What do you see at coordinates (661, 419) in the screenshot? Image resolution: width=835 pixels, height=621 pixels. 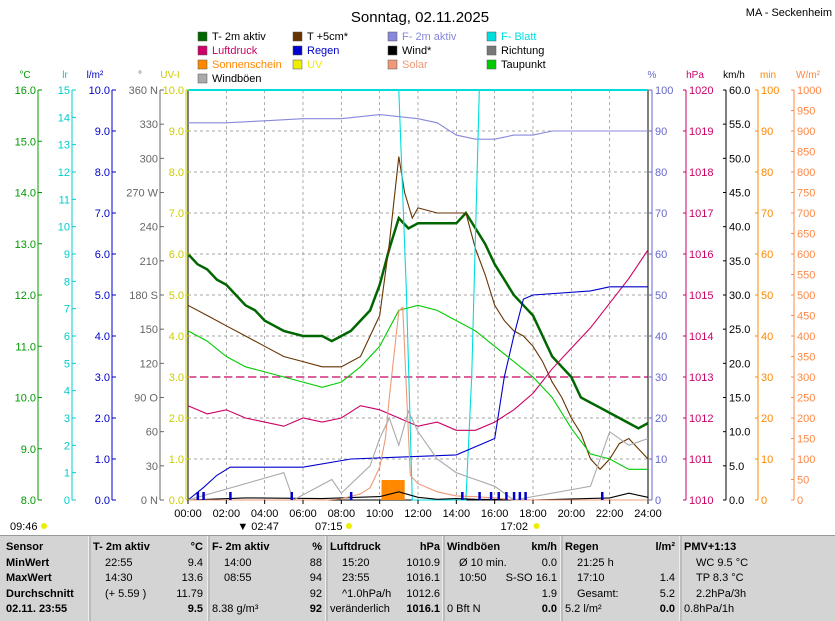 I see `axis-tick-label-right: 20` at bounding box center [661, 419].